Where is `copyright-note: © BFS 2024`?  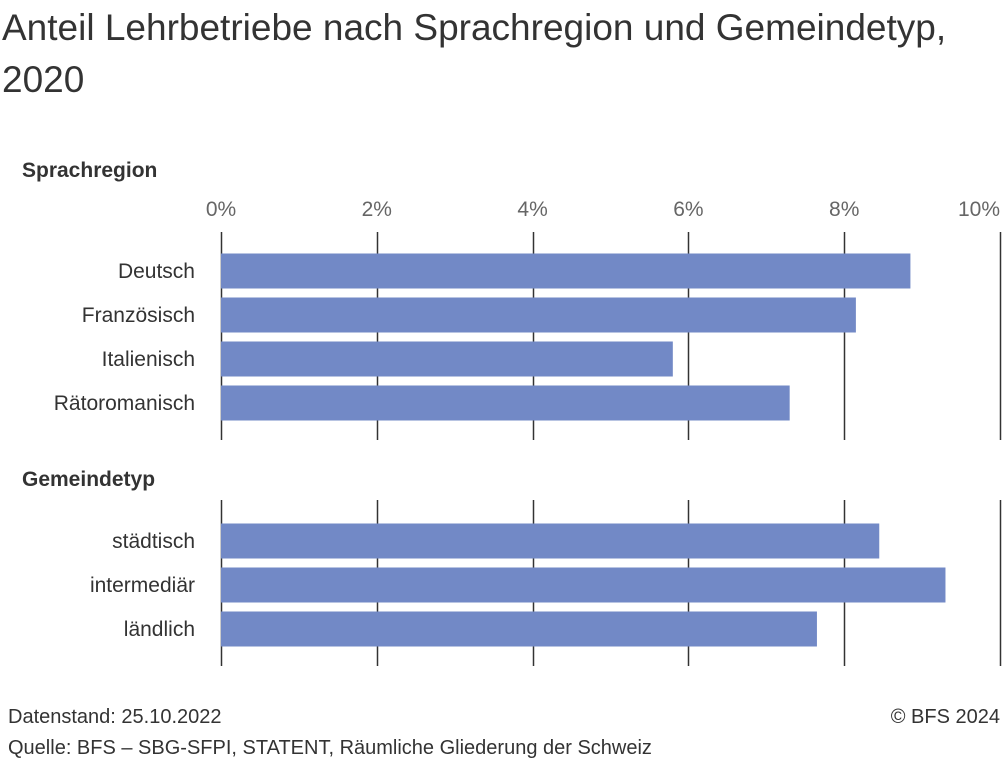
copyright-note: © BFS 2024 is located at coordinates (945, 717).